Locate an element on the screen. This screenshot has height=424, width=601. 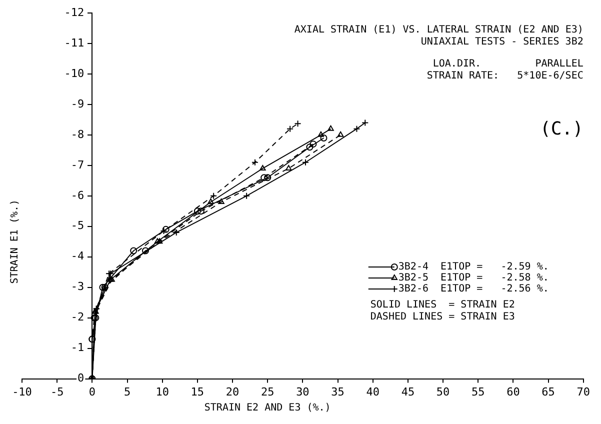
y-tick-label: -6 is located at coordinates (77, 195).